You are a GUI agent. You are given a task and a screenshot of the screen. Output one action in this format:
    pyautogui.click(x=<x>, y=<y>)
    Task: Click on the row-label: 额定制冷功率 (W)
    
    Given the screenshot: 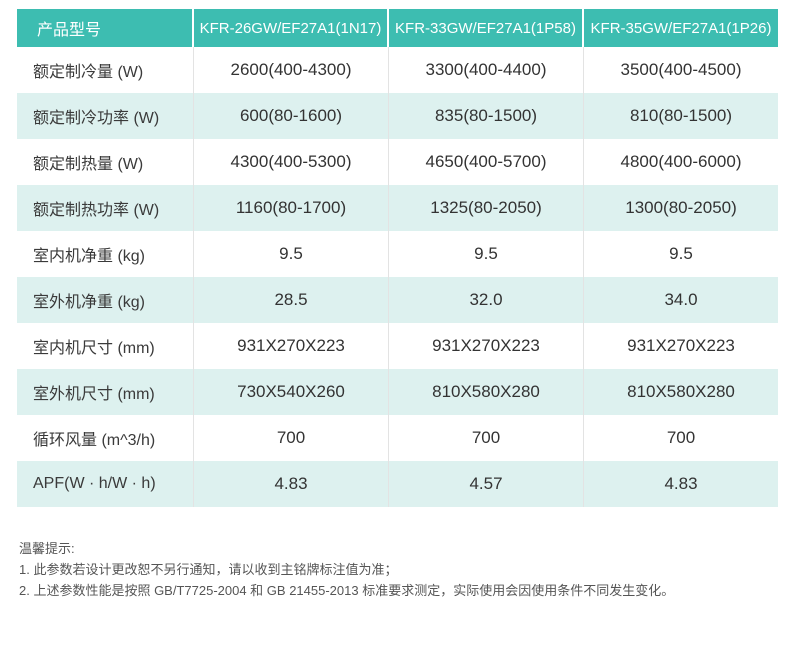 What is the action you would take?
    pyautogui.click(x=105, y=116)
    